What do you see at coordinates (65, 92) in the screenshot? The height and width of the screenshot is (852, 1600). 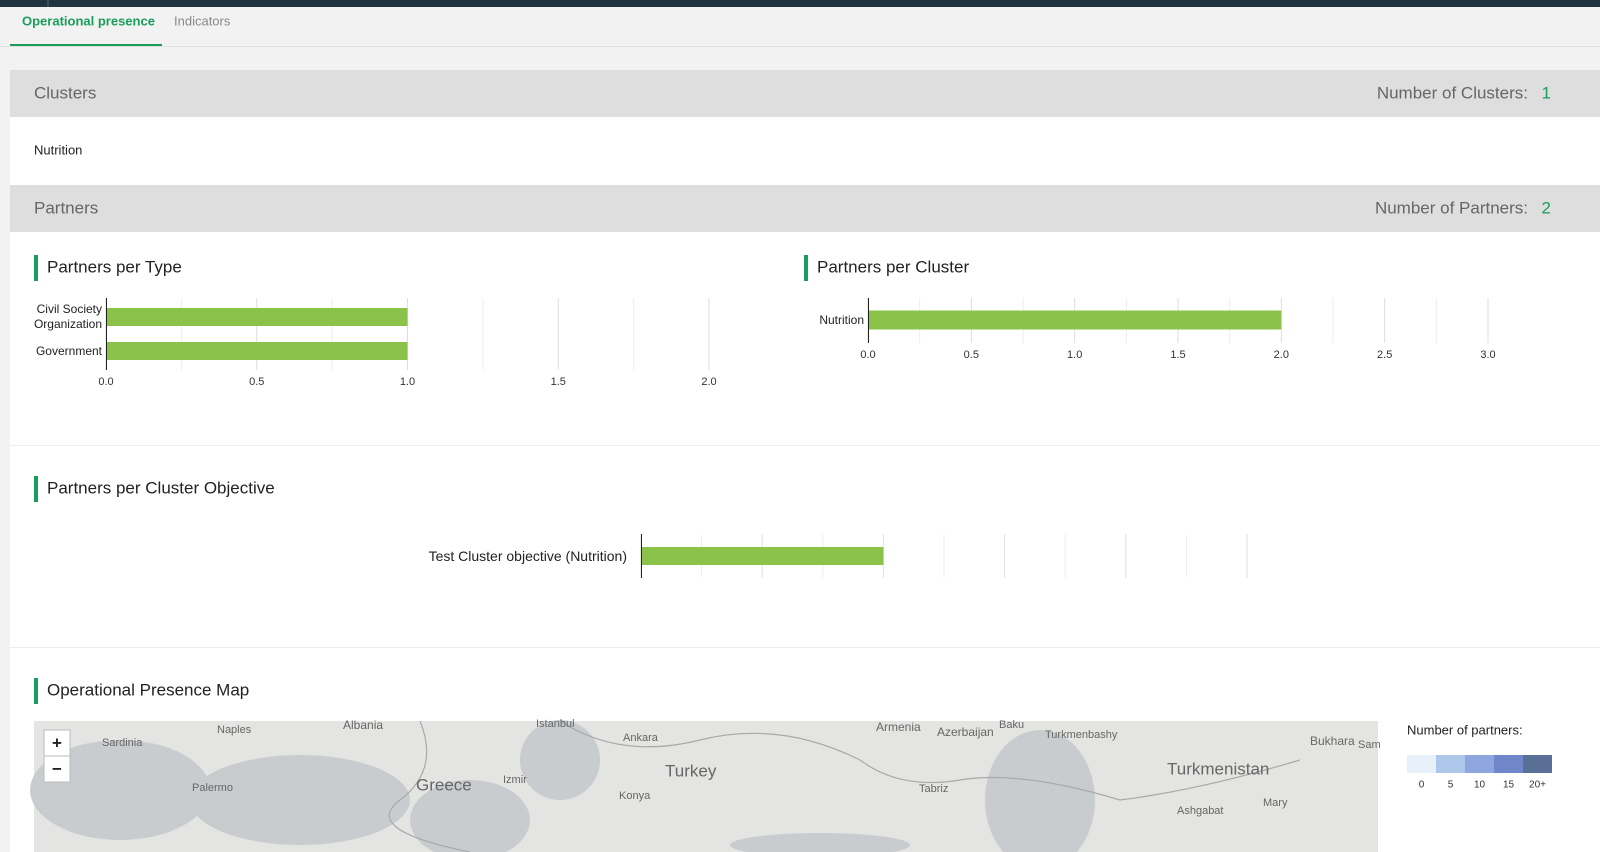 I see `clusters-title: Clusters` at bounding box center [65, 92].